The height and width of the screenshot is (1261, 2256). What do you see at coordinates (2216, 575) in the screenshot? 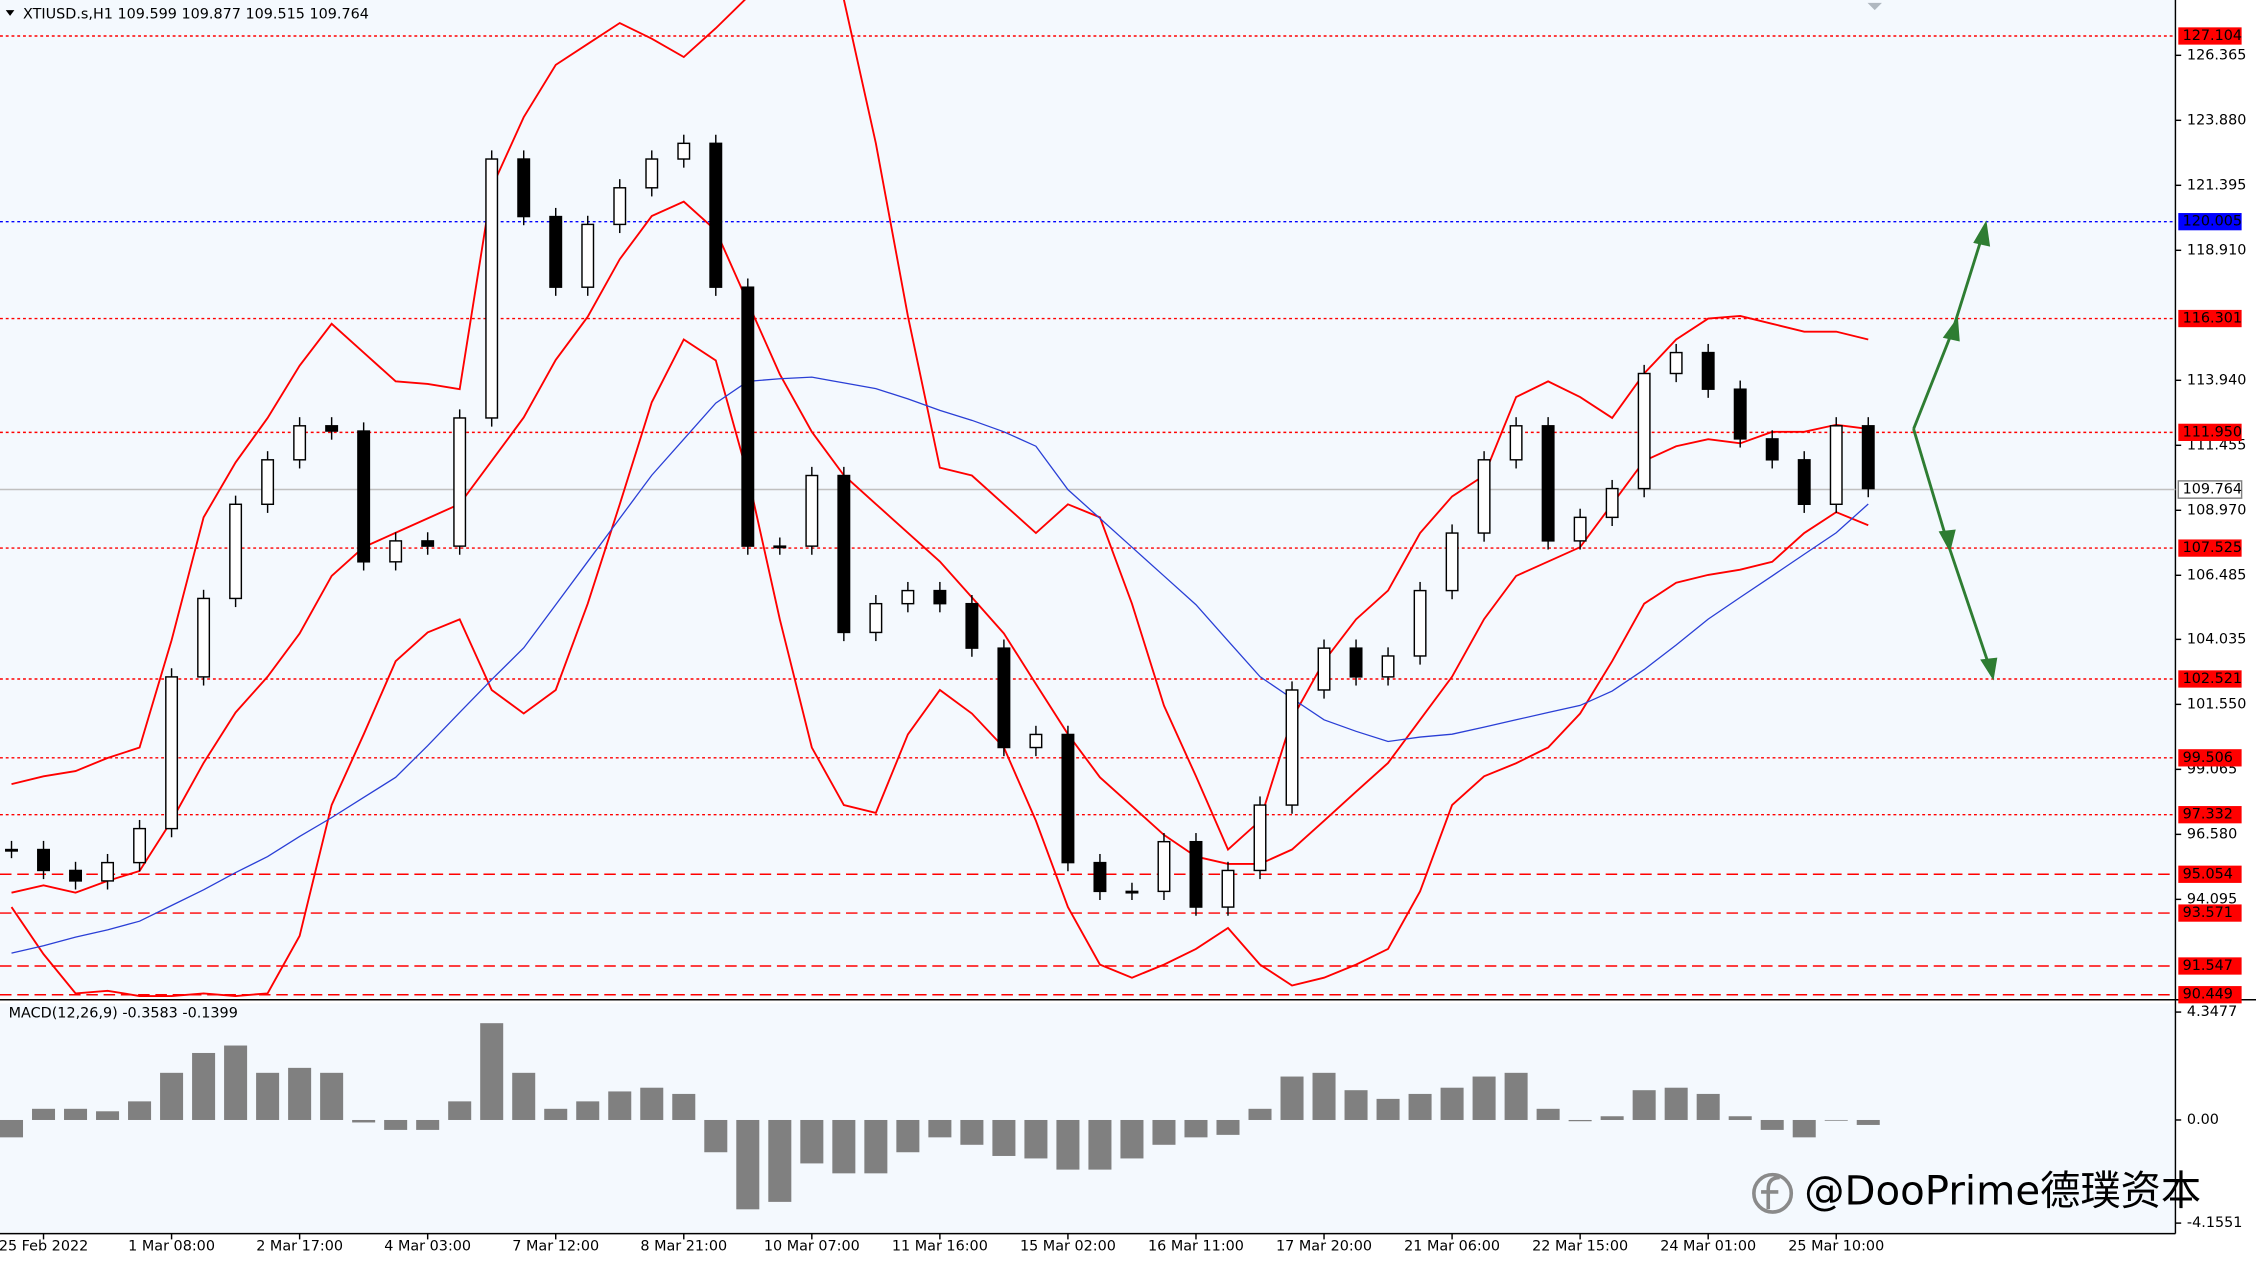
I see `y-tick-label: 106.485` at bounding box center [2216, 575].